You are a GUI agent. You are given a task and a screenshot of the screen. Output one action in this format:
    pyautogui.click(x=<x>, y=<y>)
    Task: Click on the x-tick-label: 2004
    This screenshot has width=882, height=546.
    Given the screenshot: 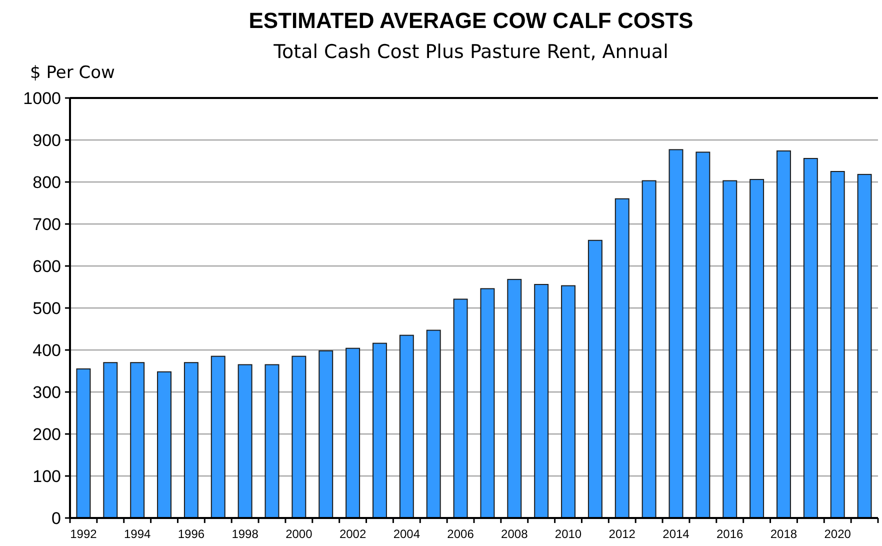 What is the action you would take?
    pyautogui.click(x=406, y=534)
    